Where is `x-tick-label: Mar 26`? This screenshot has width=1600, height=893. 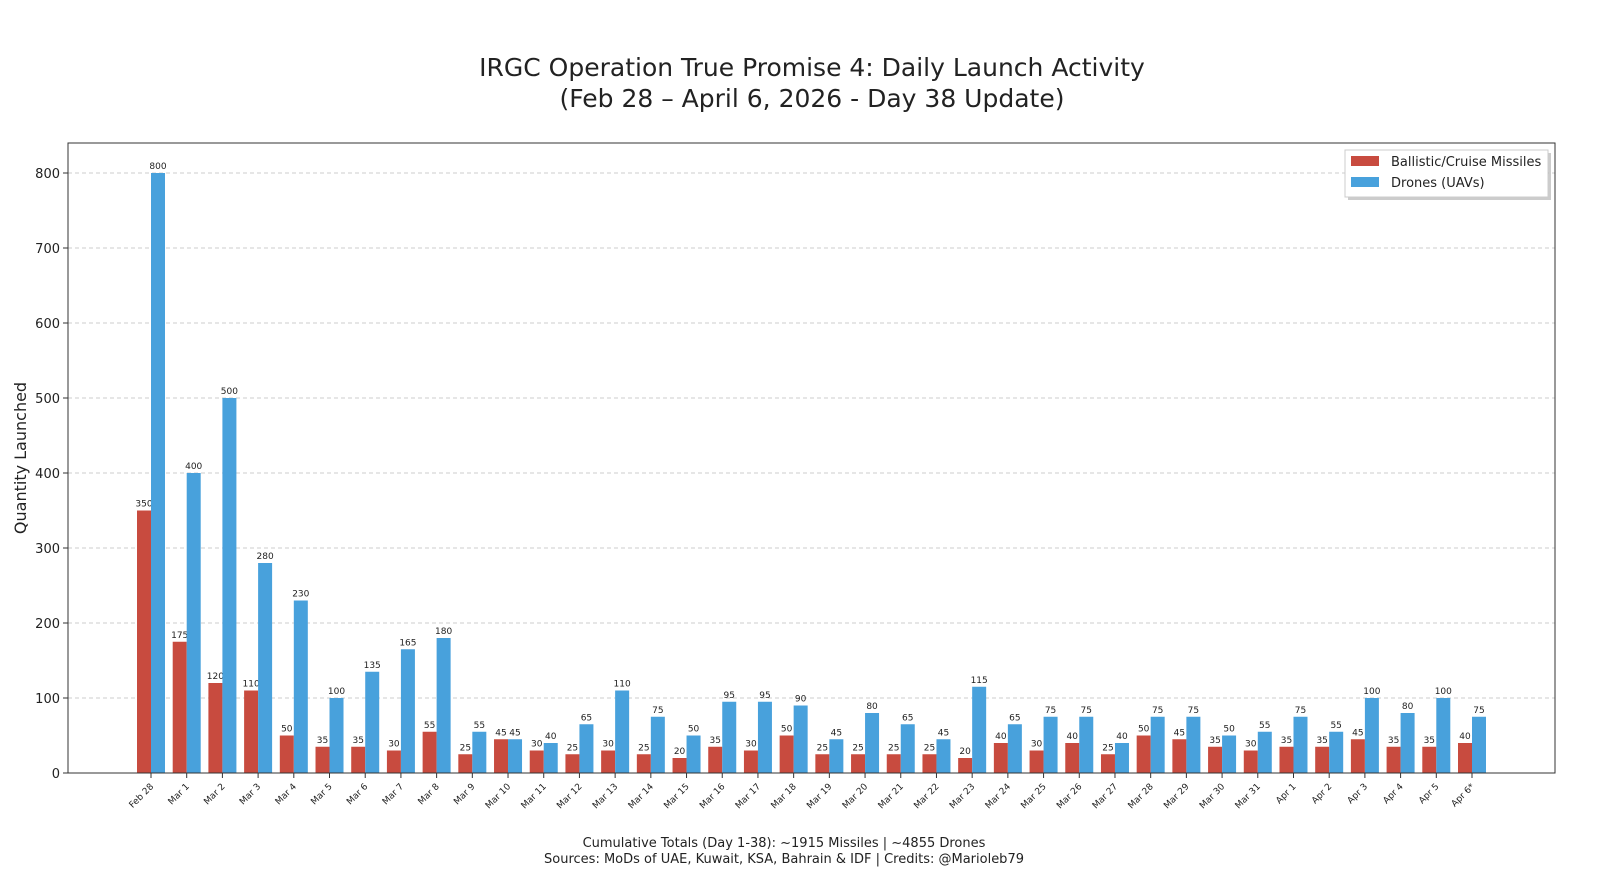 x-tick-label: Mar 26 is located at coordinates (1069, 796).